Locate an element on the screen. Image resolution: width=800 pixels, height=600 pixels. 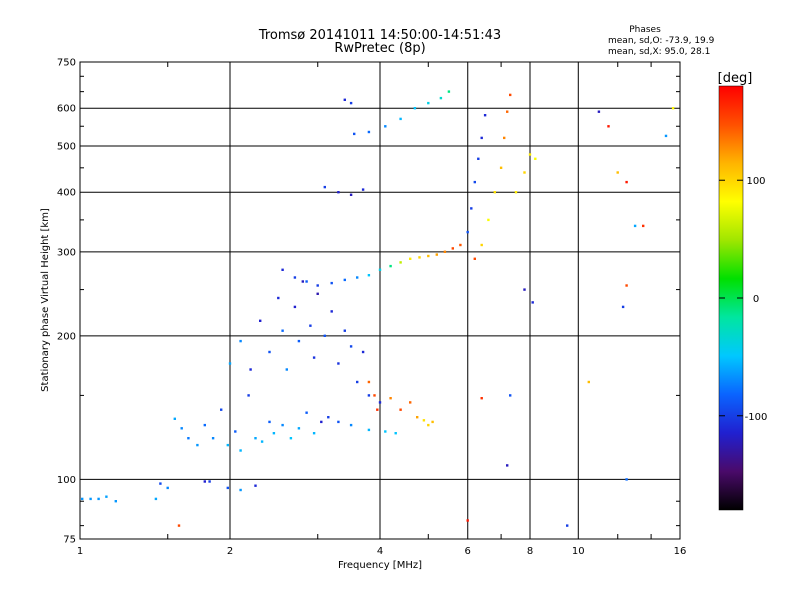
chart-title: Tromsø 20141011 14:50:00-14:51:43 is located at coordinates (379, 35).